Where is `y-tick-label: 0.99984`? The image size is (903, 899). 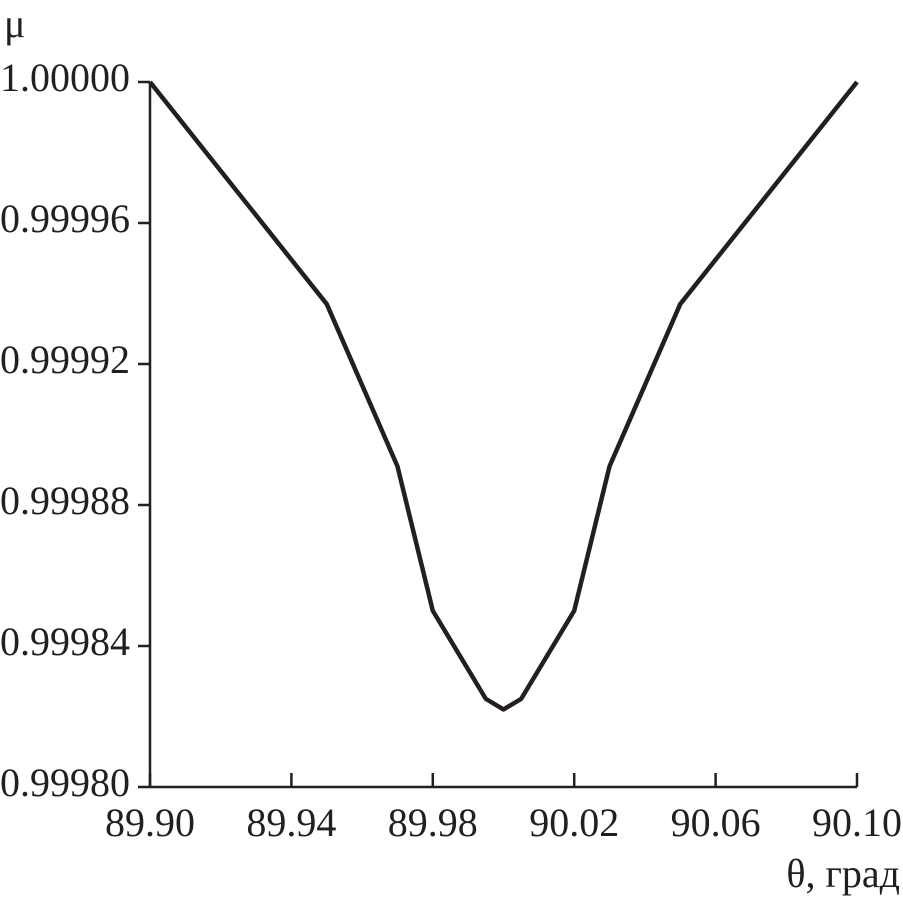
y-tick-label: 0.99984 is located at coordinates (65, 641).